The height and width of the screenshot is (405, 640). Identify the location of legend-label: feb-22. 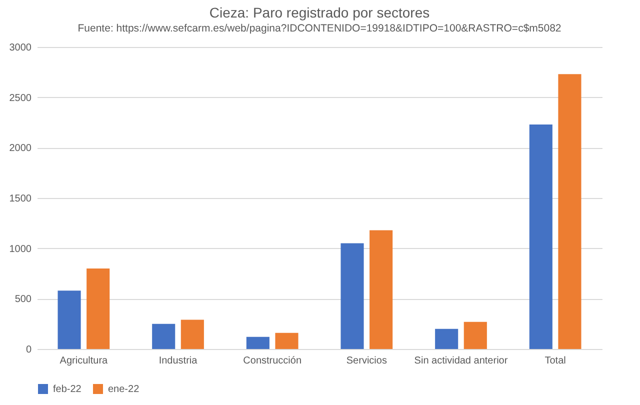
(67, 389).